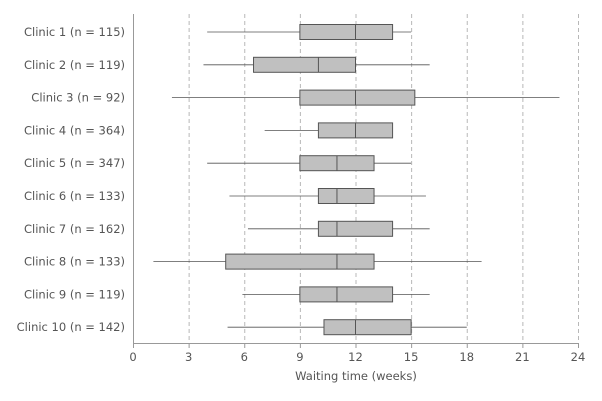  What do you see at coordinates (578, 357) in the screenshot?
I see `x-tick-label: 24` at bounding box center [578, 357].